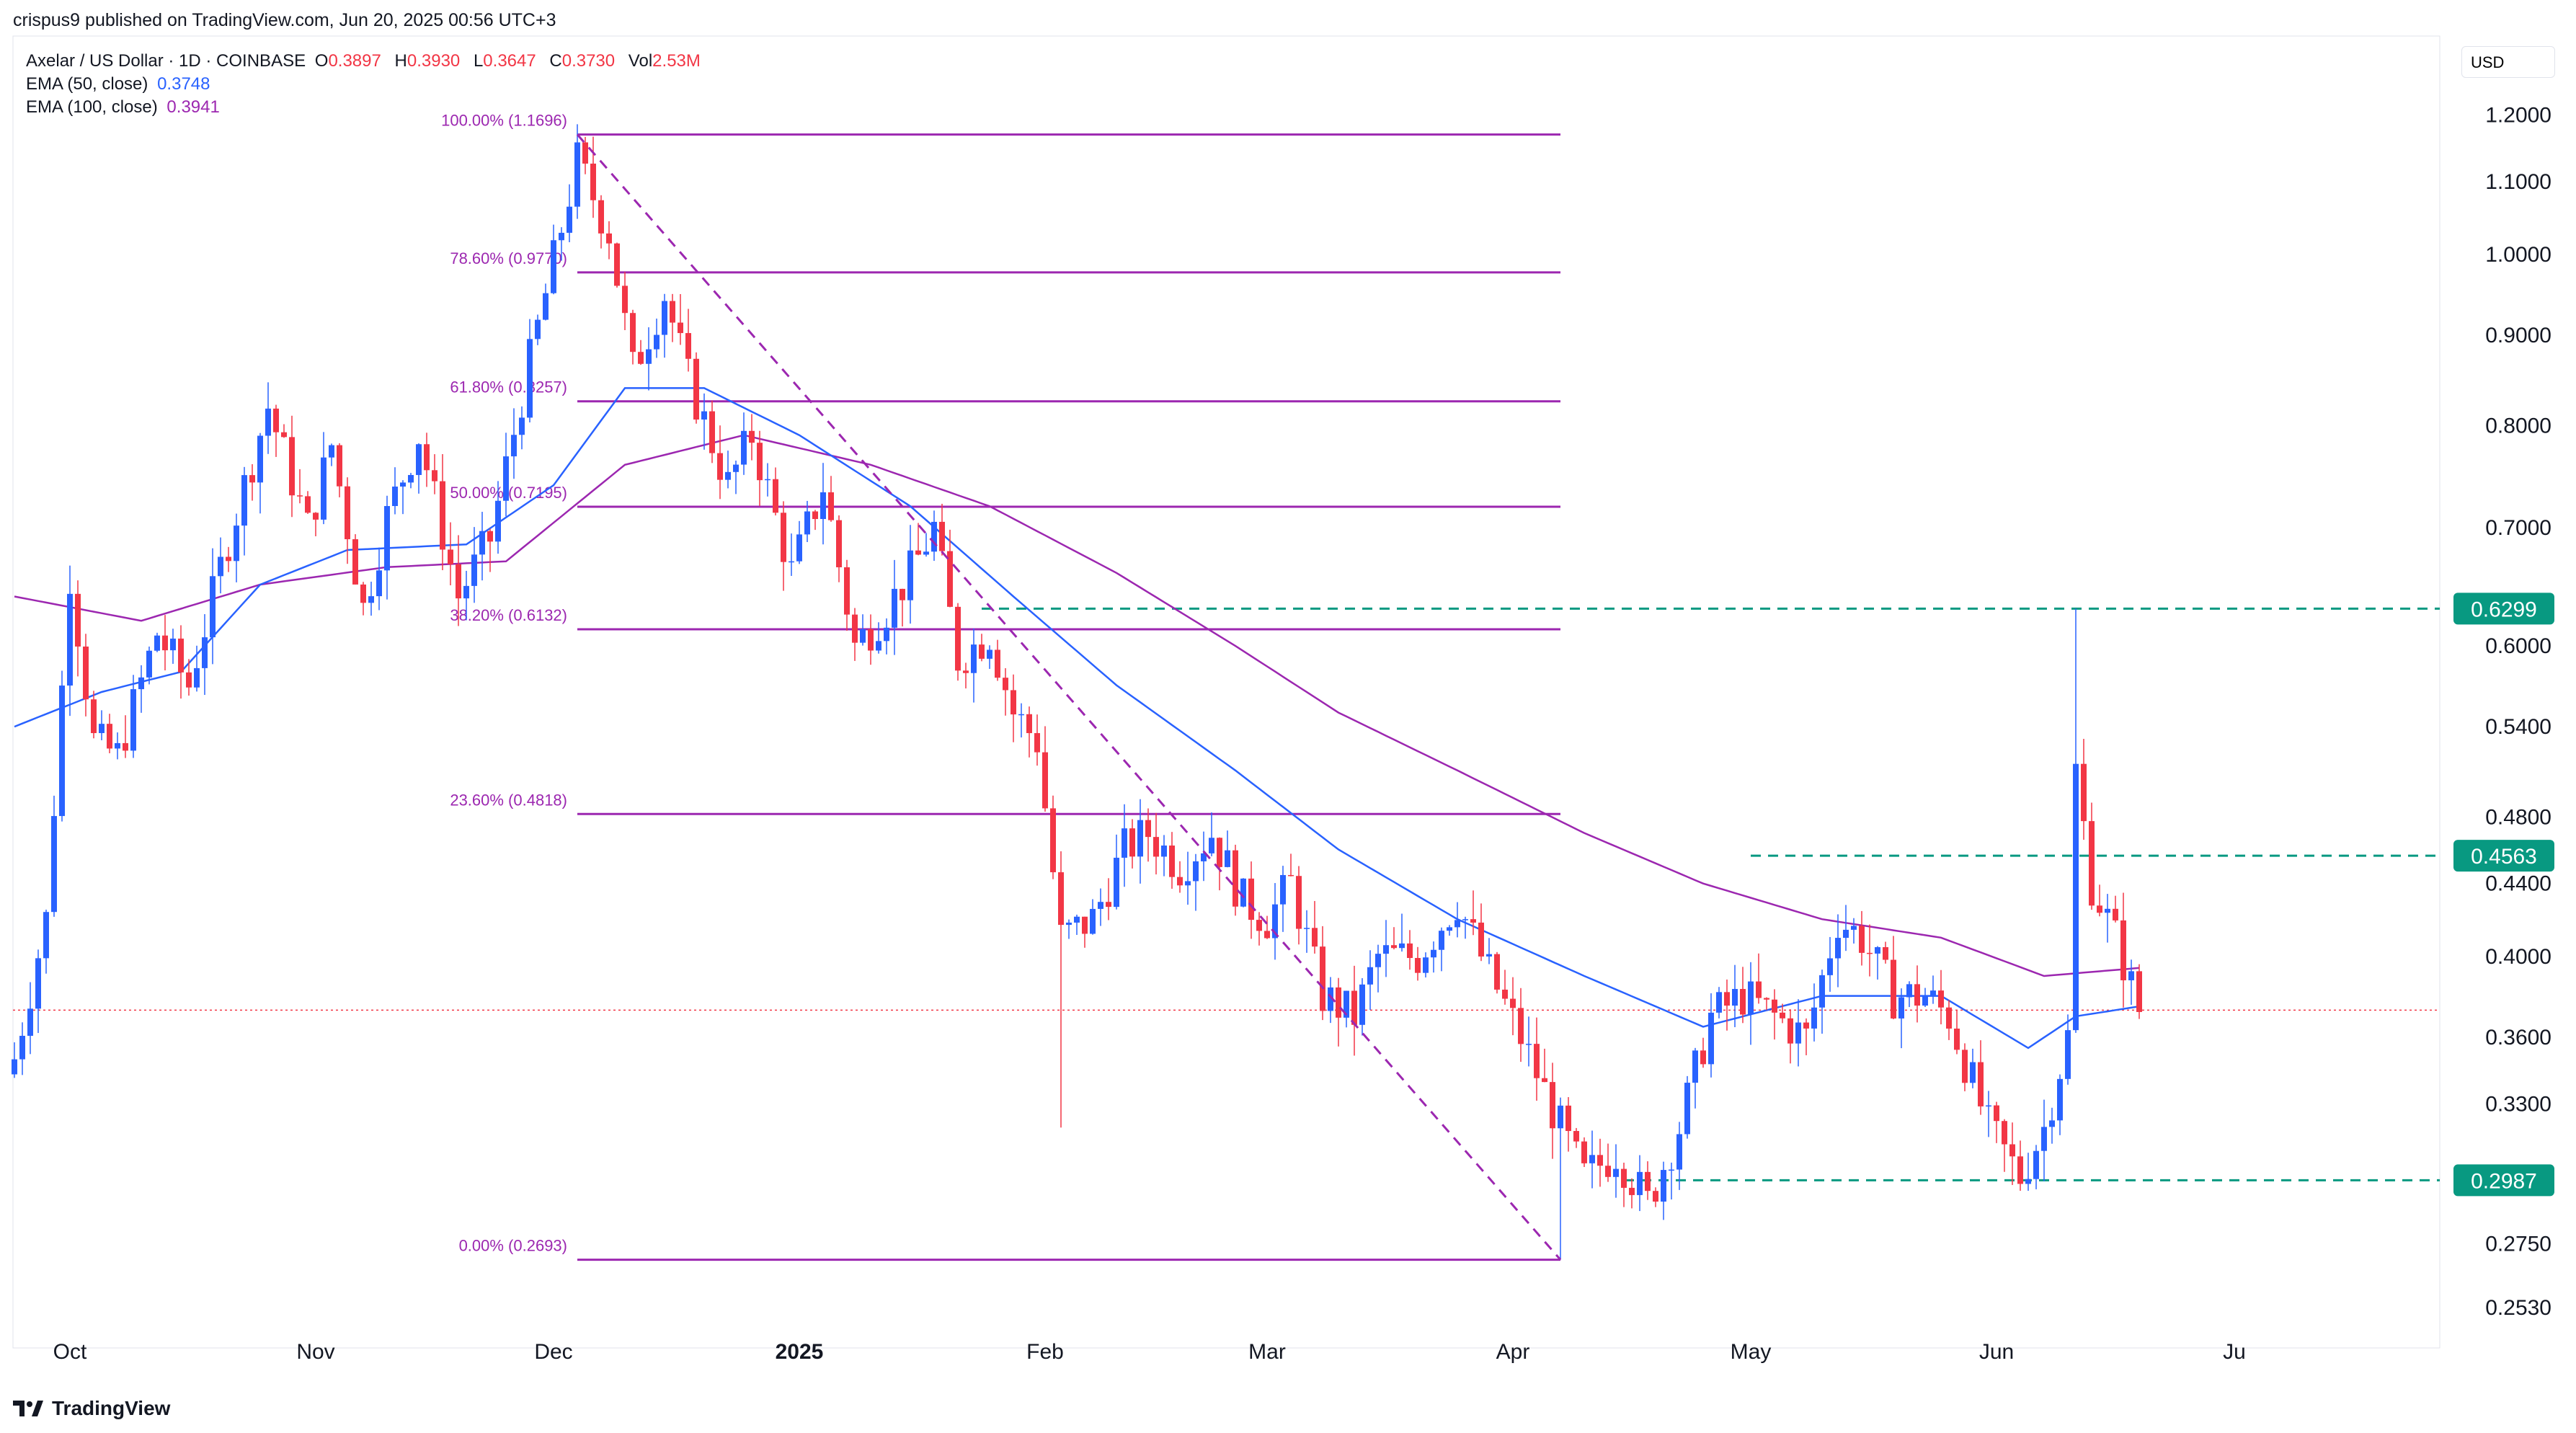  What do you see at coordinates (640, 61) in the screenshot?
I see `volume-label: Vol` at bounding box center [640, 61].